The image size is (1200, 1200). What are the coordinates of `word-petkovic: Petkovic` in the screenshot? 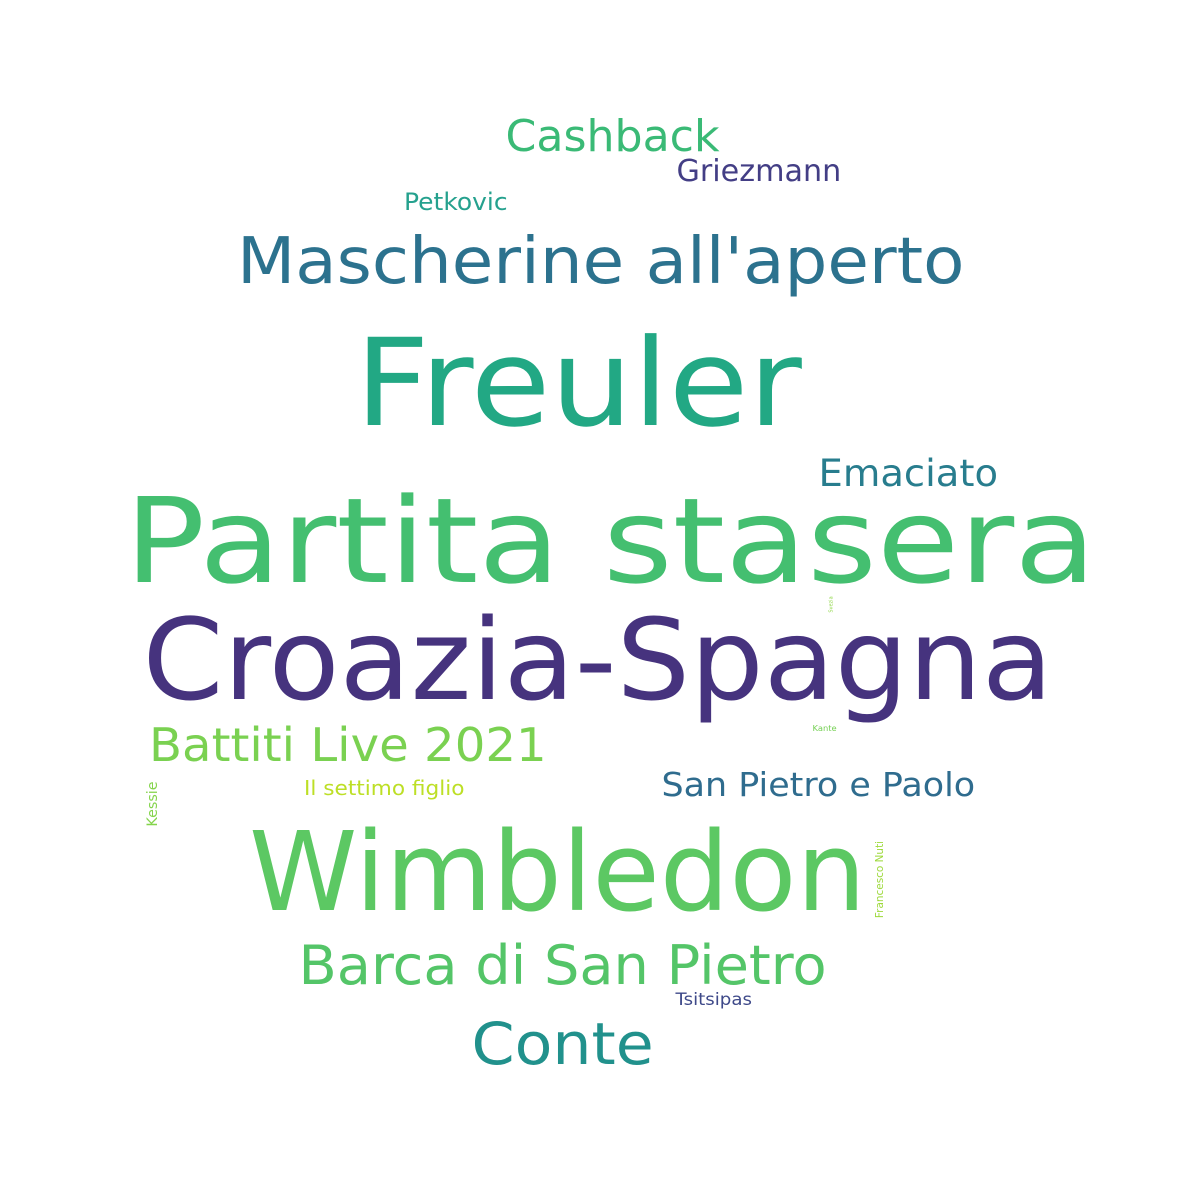 It's located at (456, 202).